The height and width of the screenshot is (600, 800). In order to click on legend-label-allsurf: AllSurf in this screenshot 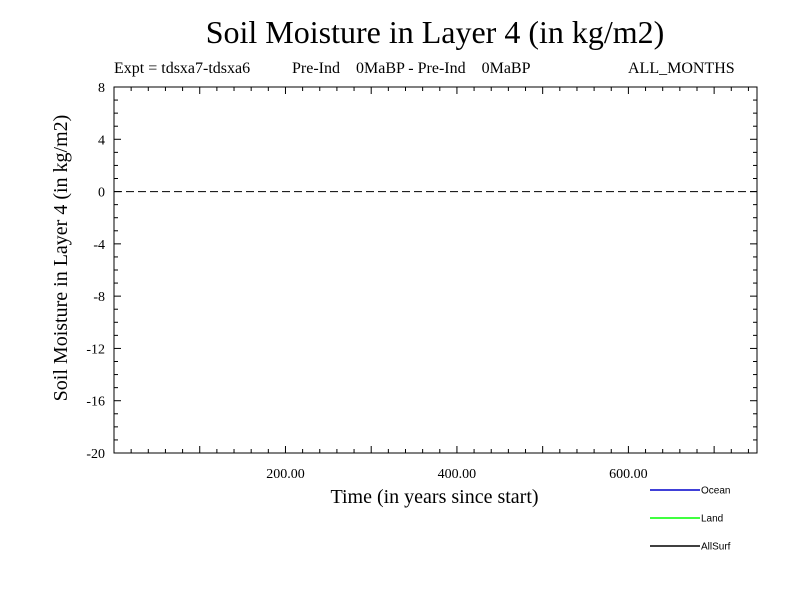, I will do `click(716, 547)`.